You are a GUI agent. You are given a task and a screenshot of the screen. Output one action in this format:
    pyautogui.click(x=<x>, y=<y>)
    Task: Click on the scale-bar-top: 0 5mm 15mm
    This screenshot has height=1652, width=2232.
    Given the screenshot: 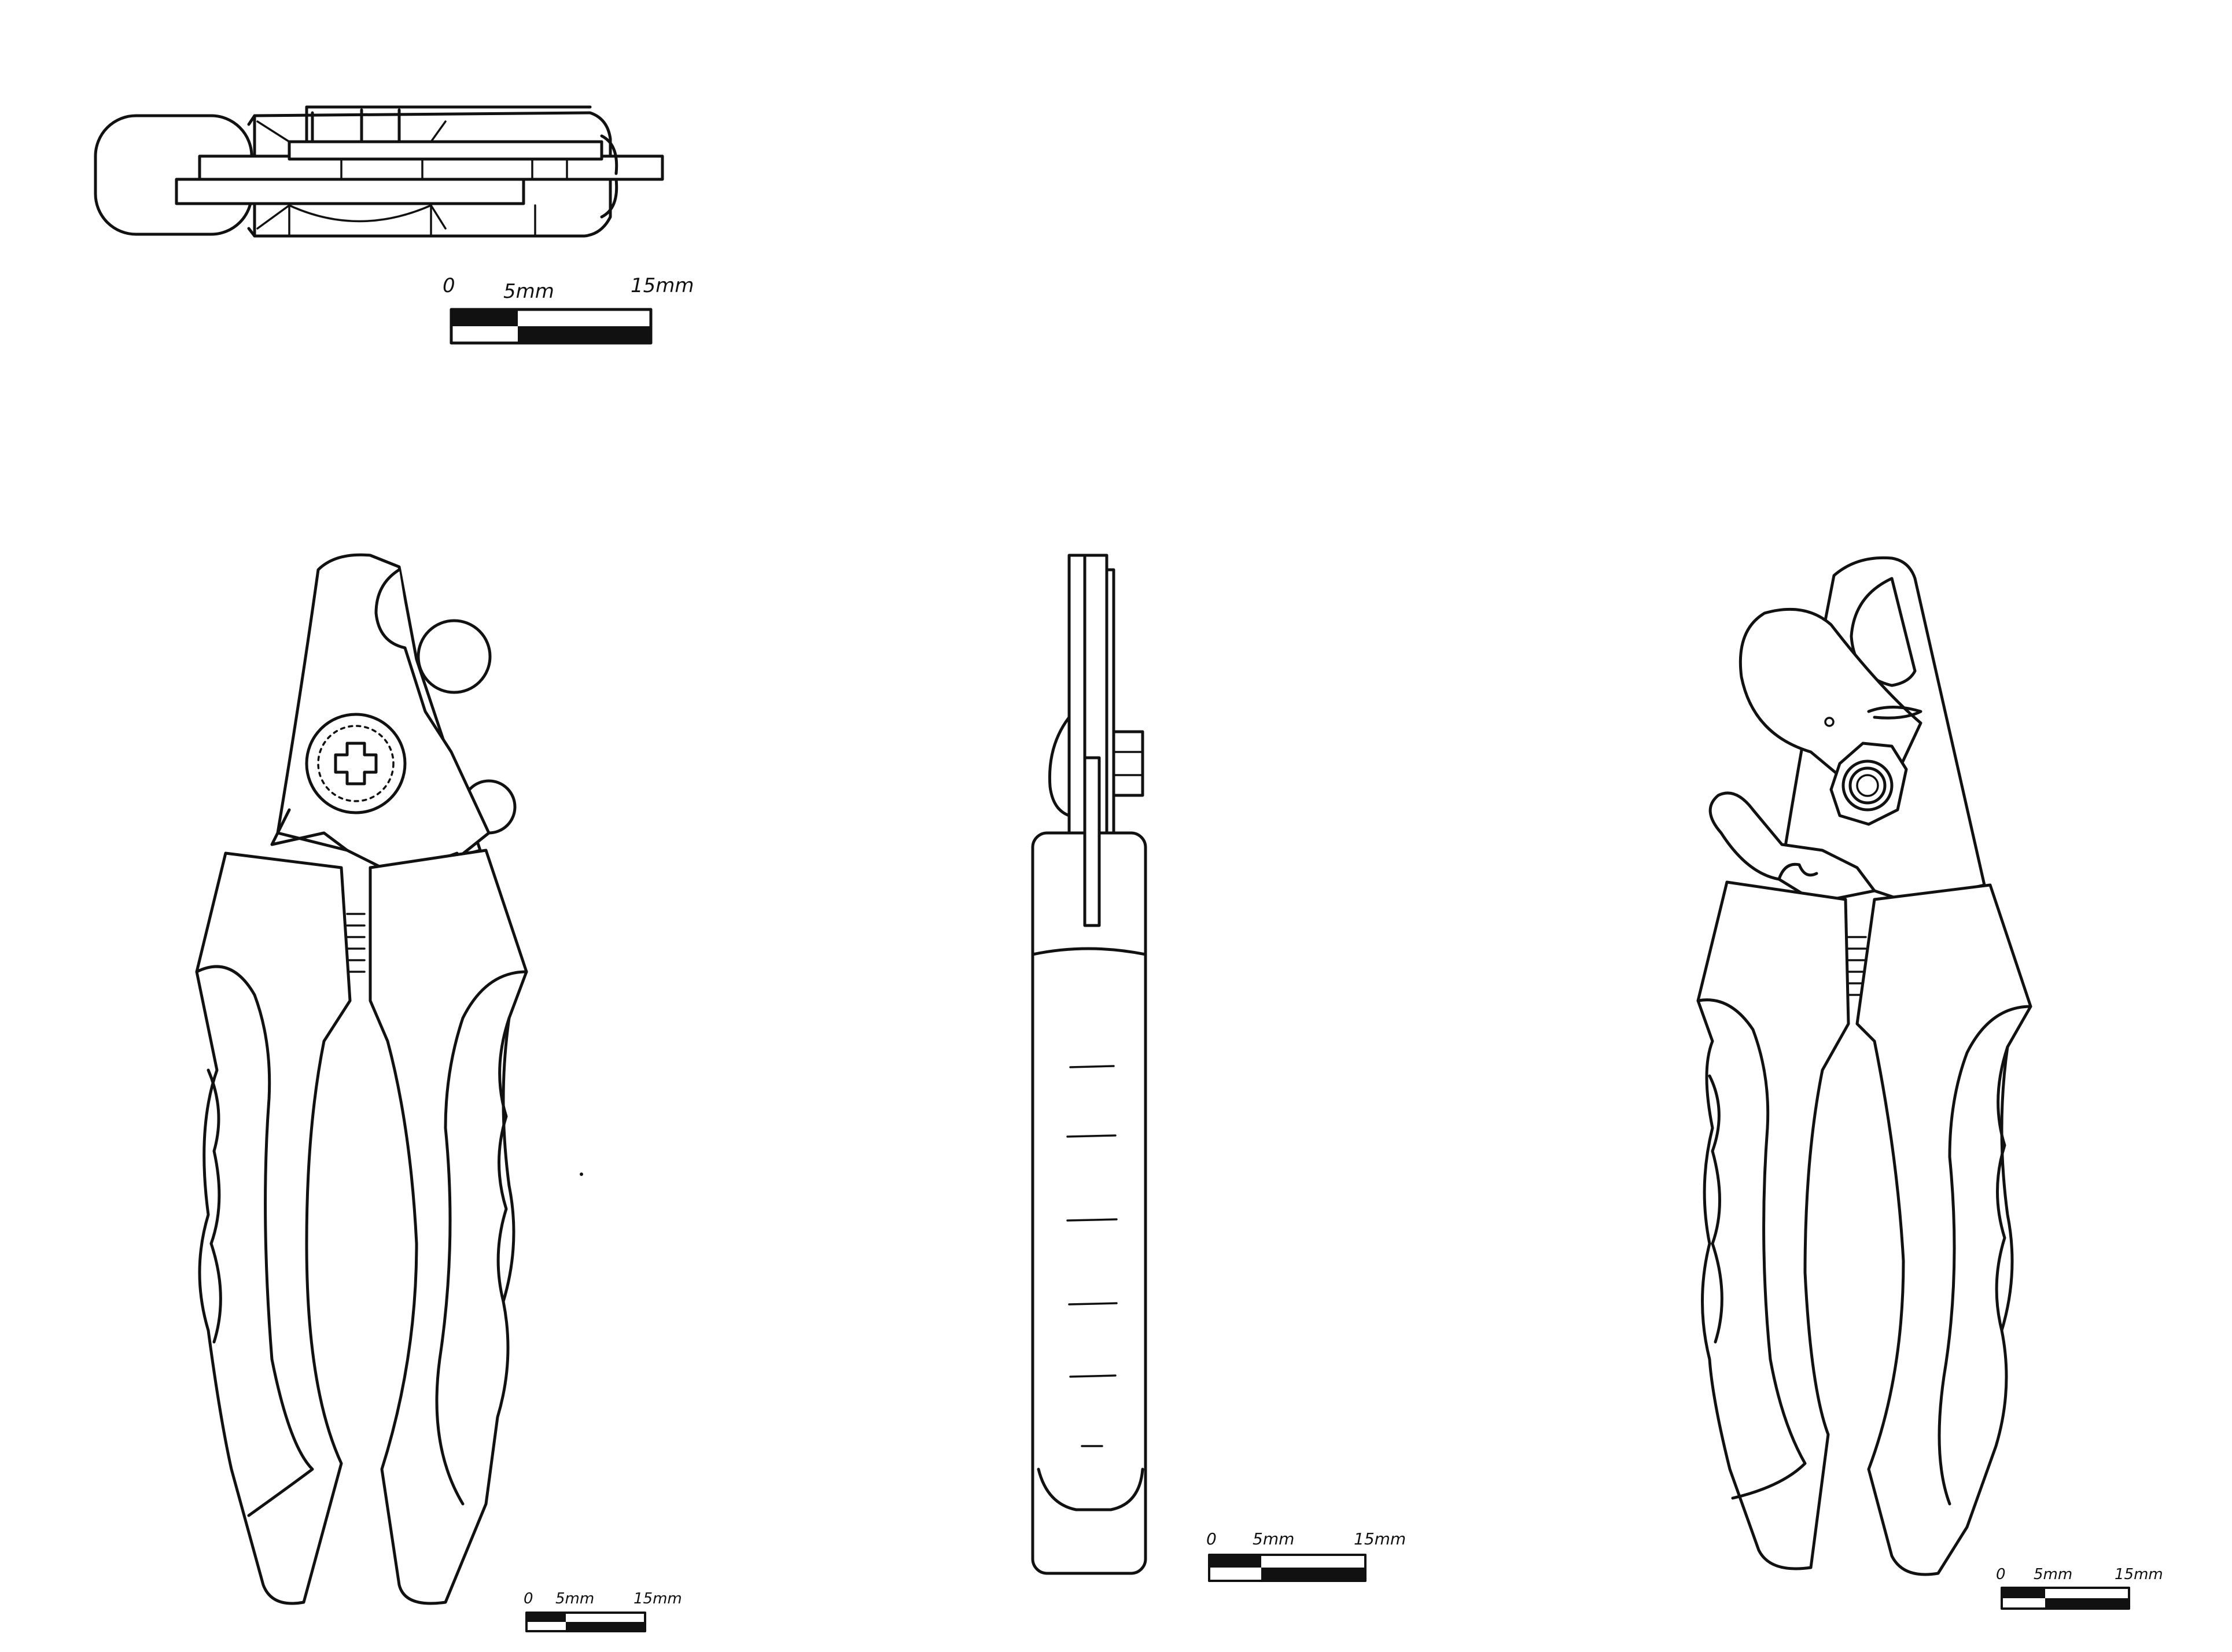 What is the action you would take?
    pyautogui.click(x=568, y=309)
    